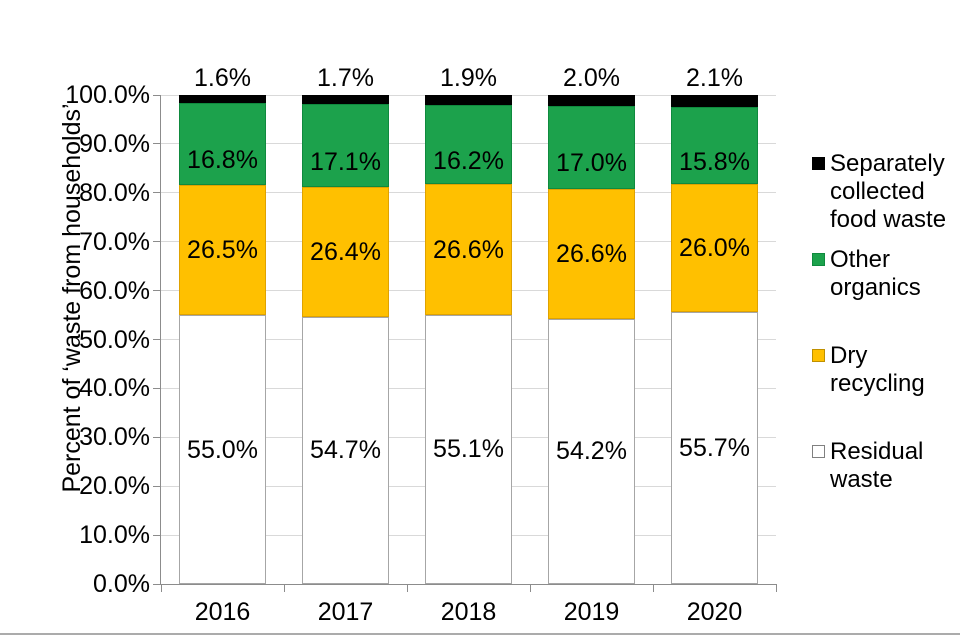 This screenshot has height=640, width=960. What do you see at coordinates (114, 241) in the screenshot?
I see `y-tick-label: 70.0%` at bounding box center [114, 241].